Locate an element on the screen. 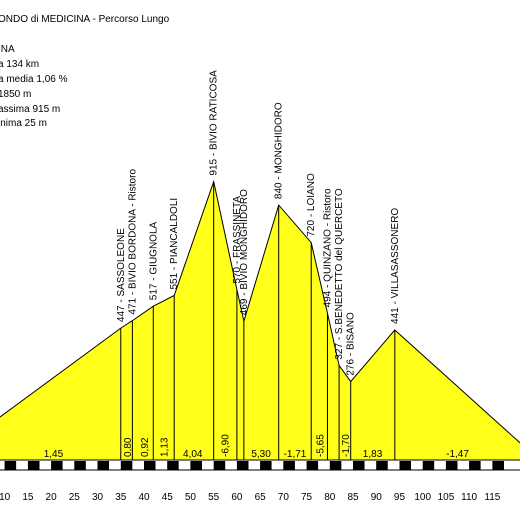  x-tick-label: 105 is located at coordinates (446, 497).